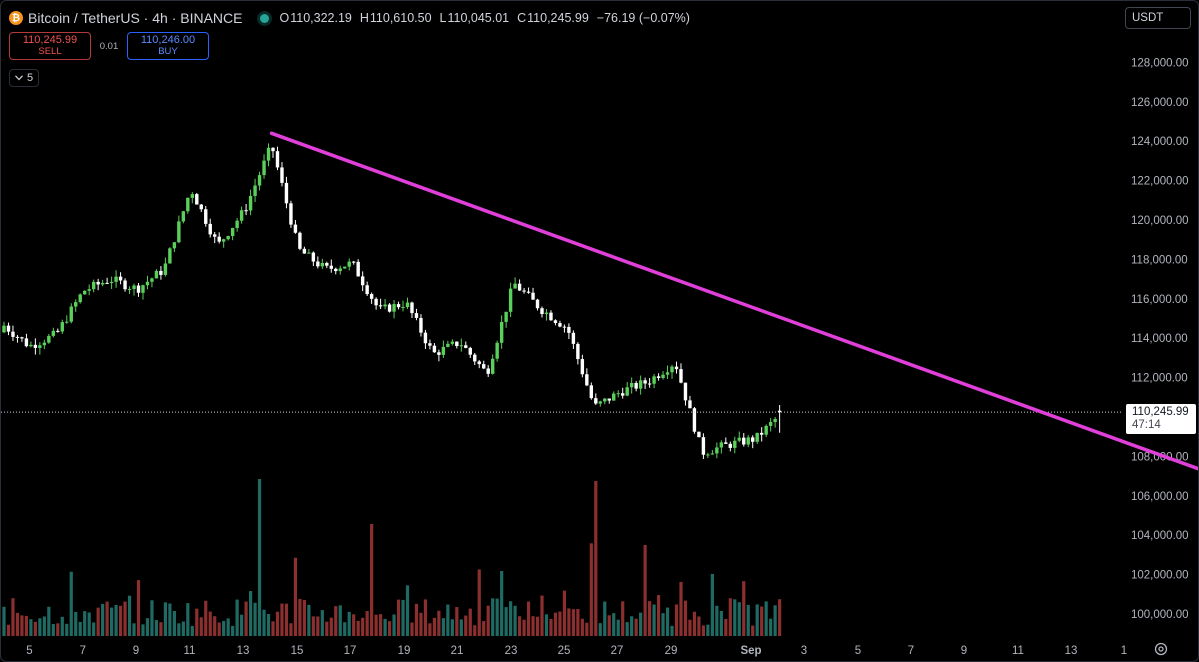  Describe the element at coordinates (1160, 221) in the screenshot. I see `y-tick-label: 120,000.00` at that location.